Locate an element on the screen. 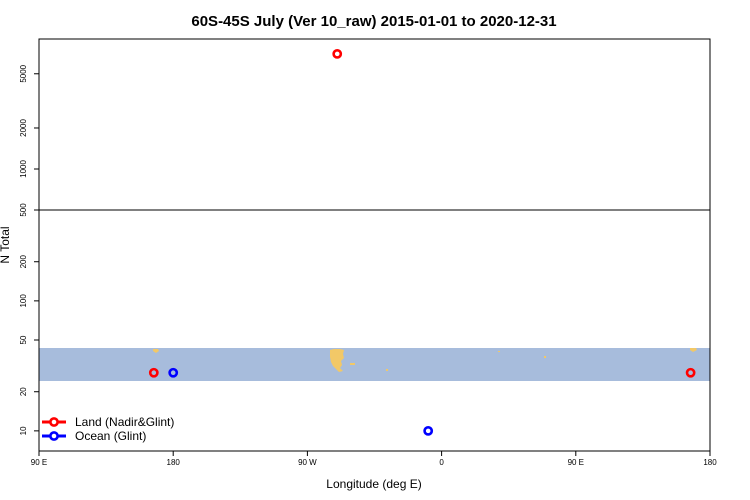 This screenshot has height=500, width=750. y-tick-label: 50 is located at coordinates (23, 339).